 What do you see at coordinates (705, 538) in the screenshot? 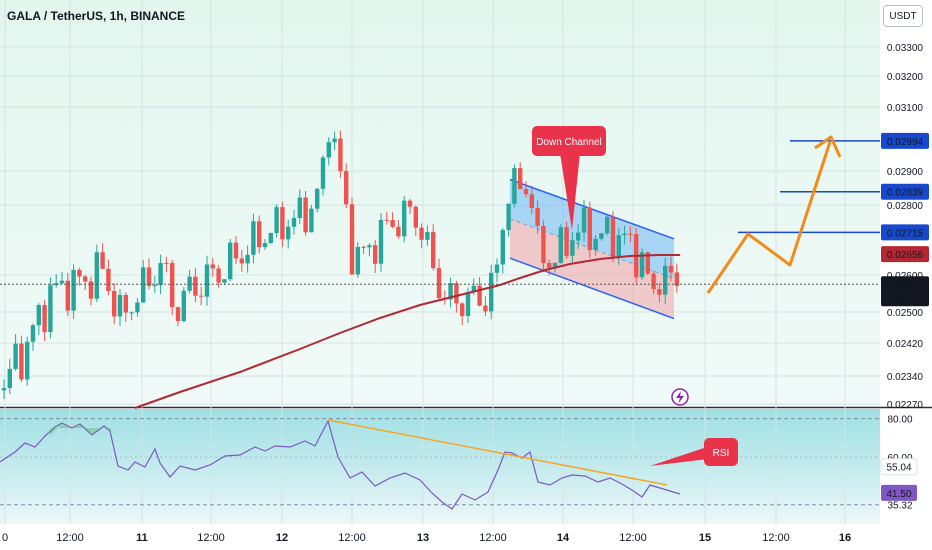
I see `time-tick-label: 15` at bounding box center [705, 538].